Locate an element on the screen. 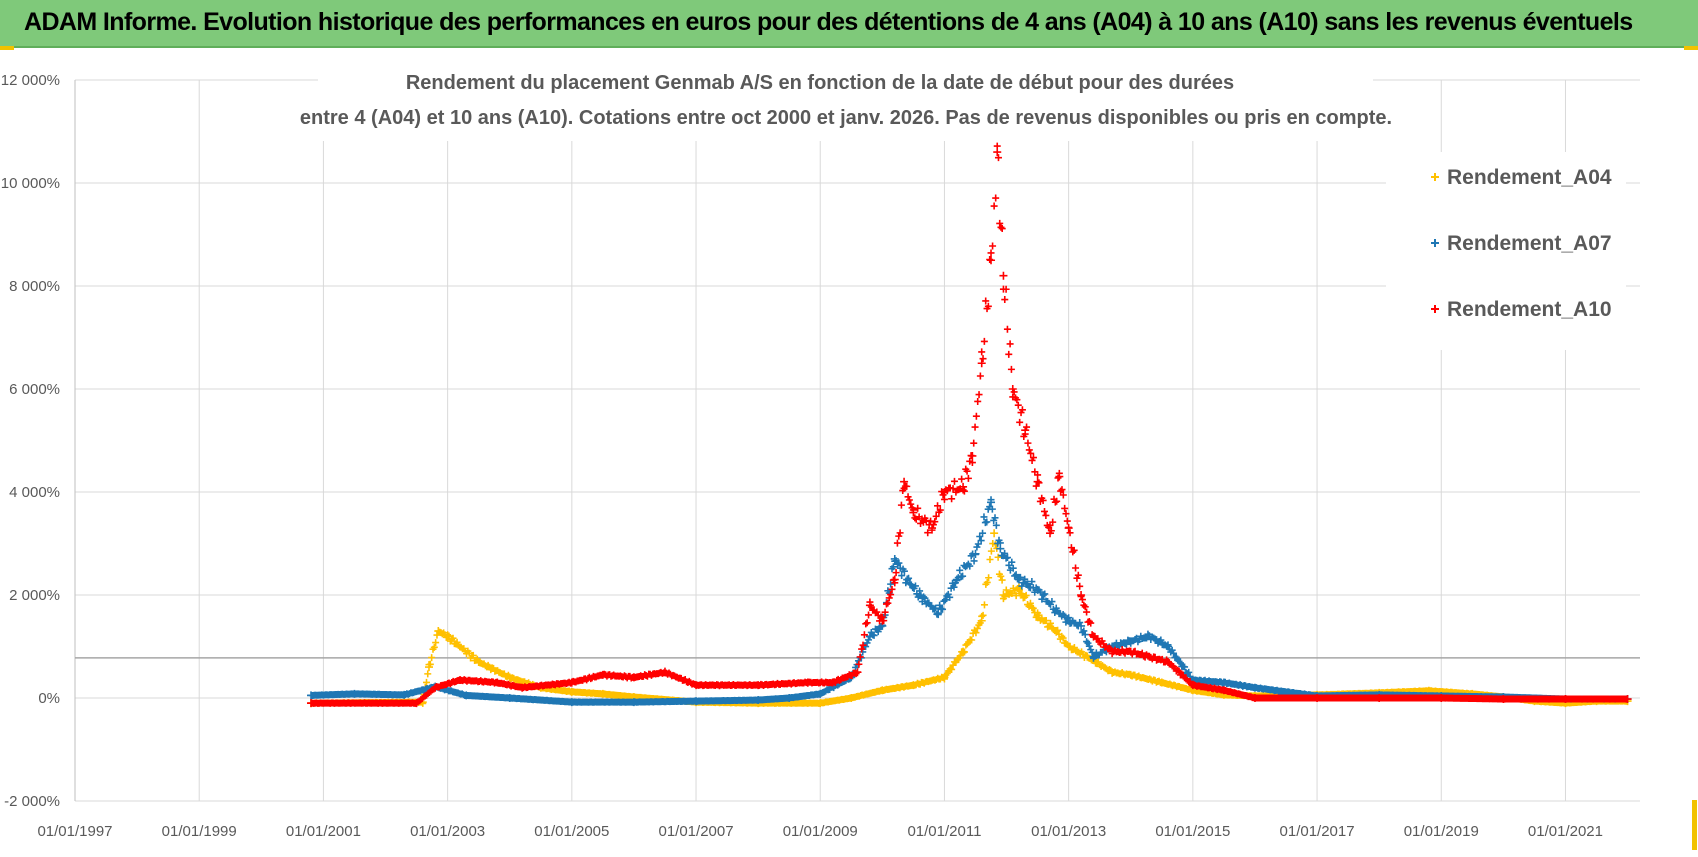 The width and height of the screenshot is (1698, 857). corner-mark-tr is located at coordinates (1691, 48).